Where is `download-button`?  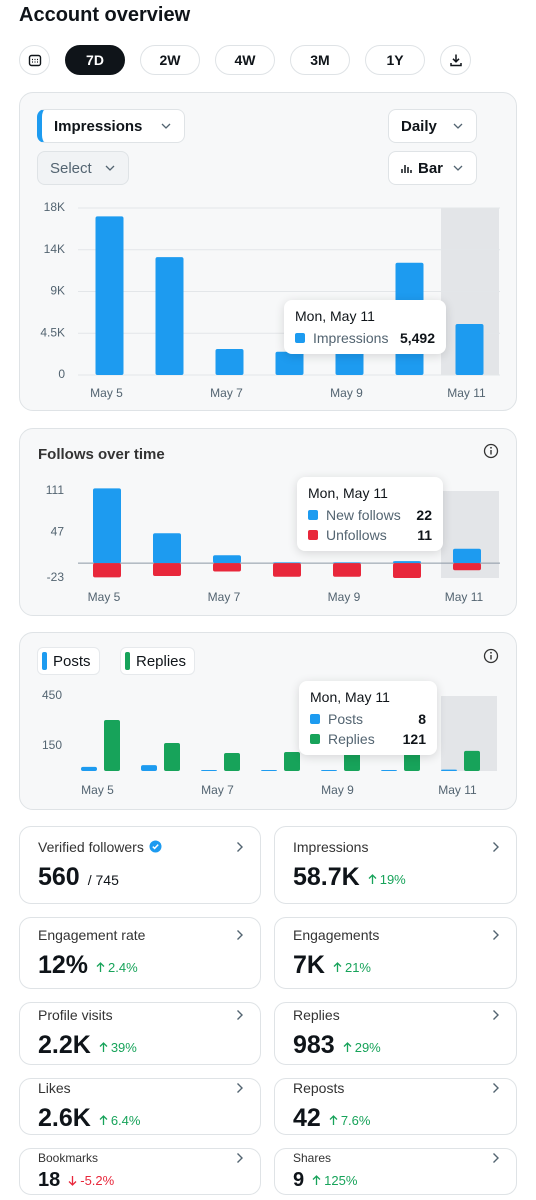 download-button is located at coordinates (455, 60).